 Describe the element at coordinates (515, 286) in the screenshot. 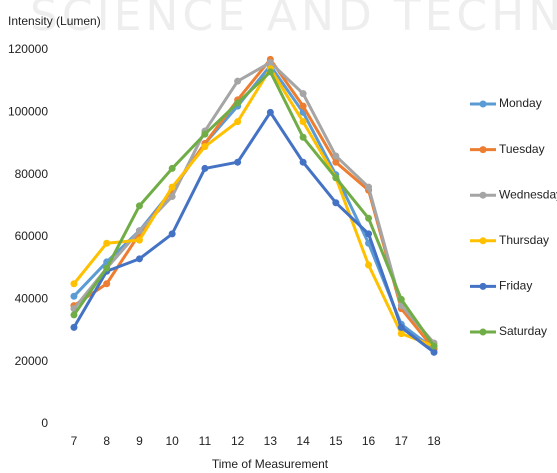

I see `legend-label: Friday` at that location.